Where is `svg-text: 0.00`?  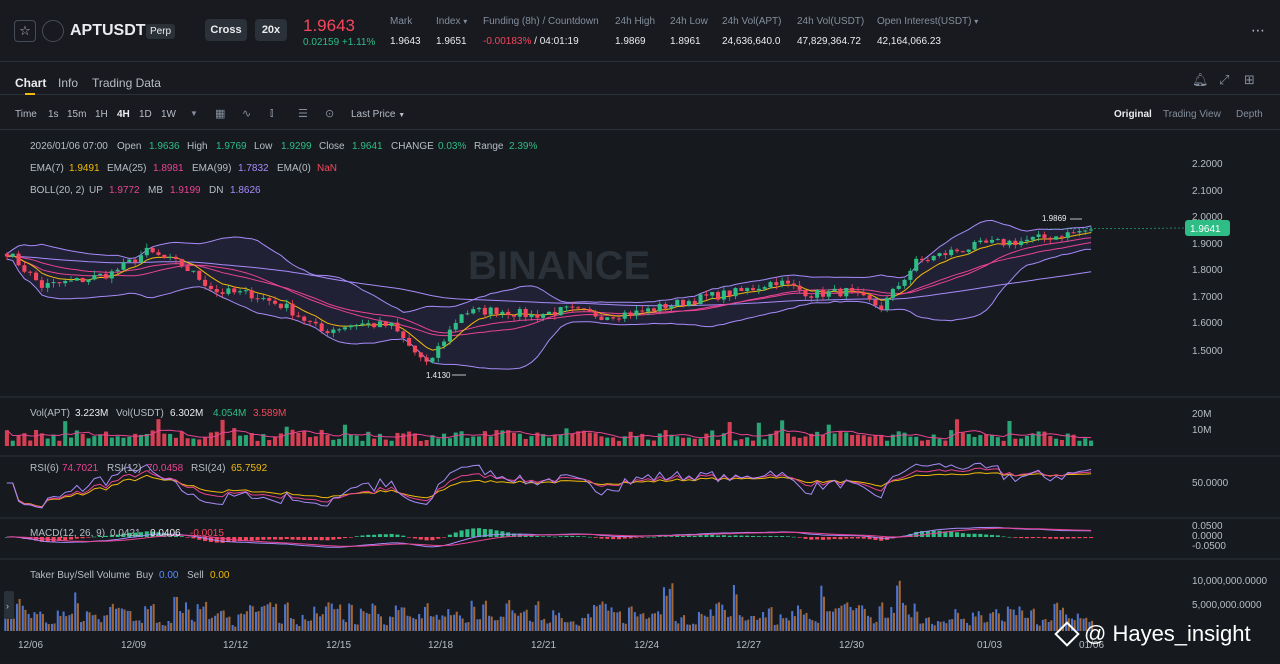
svg-text: 0.00 is located at coordinates (220, 575).